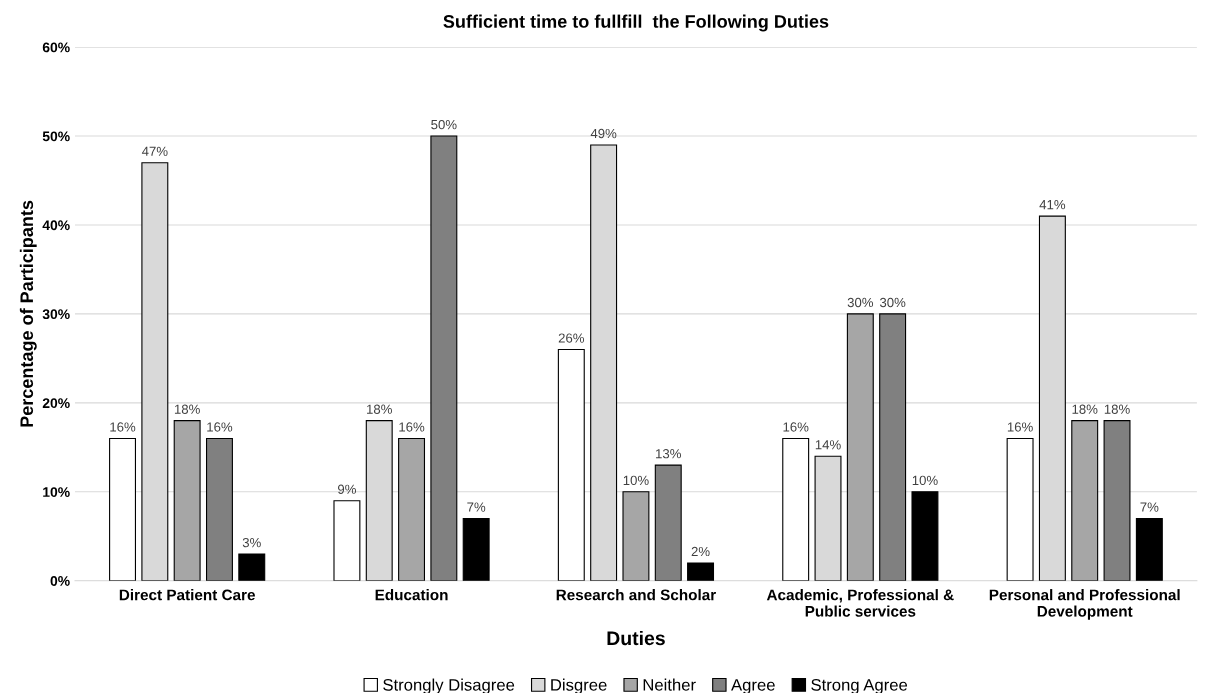 The image size is (1209, 693). What do you see at coordinates (56, 47) in the screenshot?
I see `y-tick-label: 60%` at bounding box center [56, 47].